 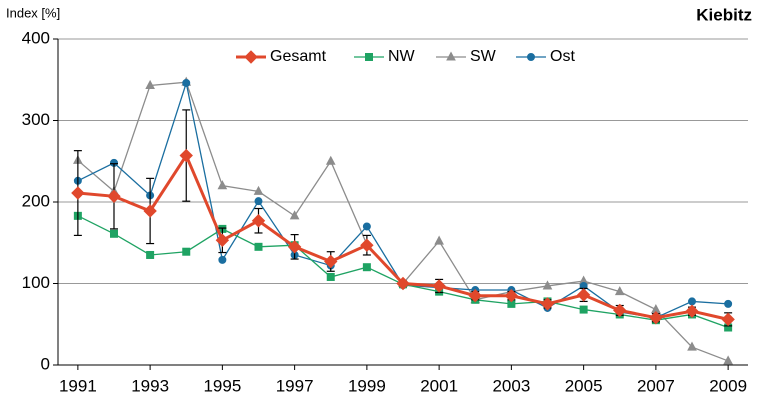 I want to click on y-tick-label: 200, so click(x=36, y=200).